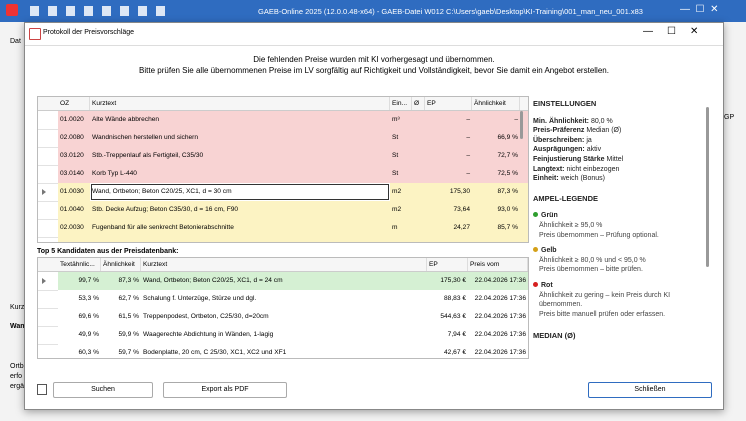 The height and width of the screenshot is (421, 746). I want to click on table-cell: 02.0030, so click(72, 227).